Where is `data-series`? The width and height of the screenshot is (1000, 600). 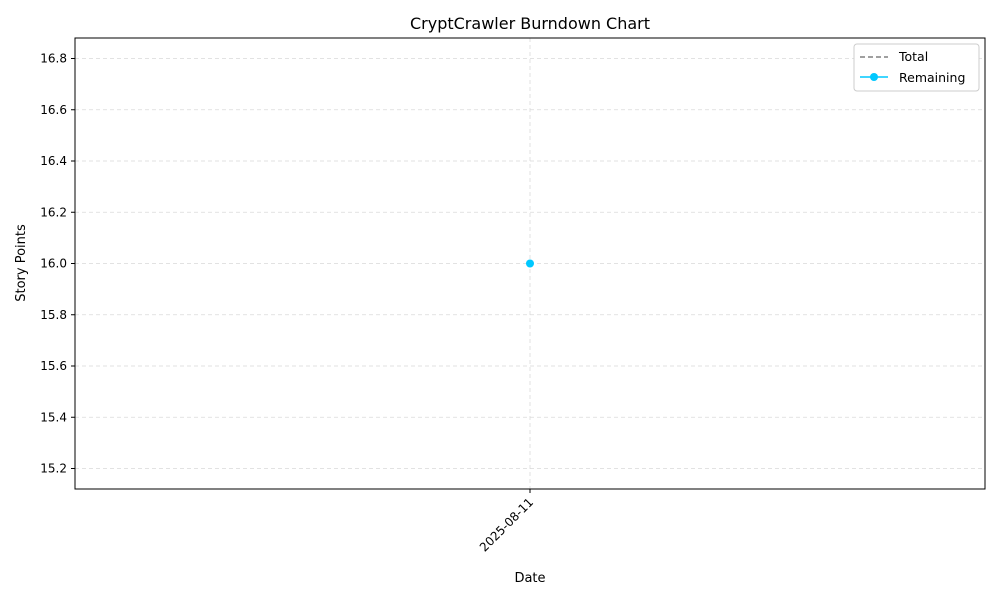
data-series is located at coordinates (530, 263).